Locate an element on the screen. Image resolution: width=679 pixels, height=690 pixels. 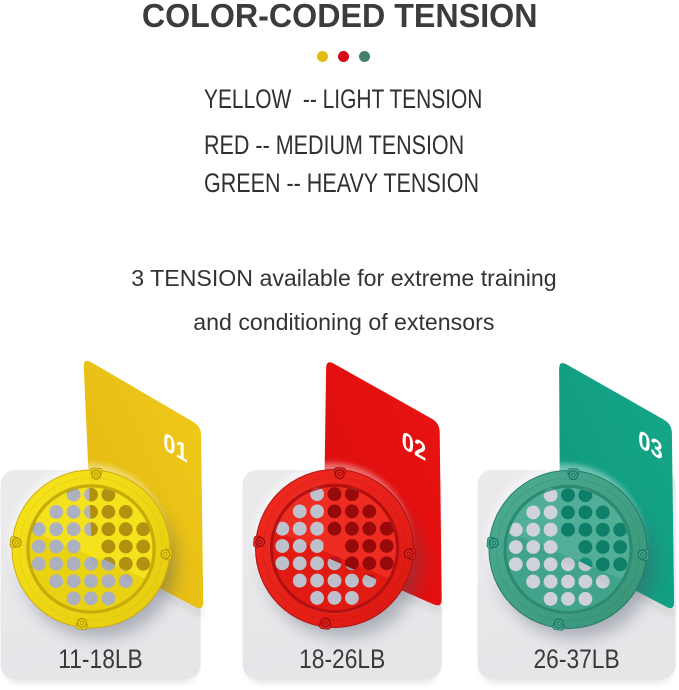
svg-text: 11-18LB is located at coordinates (100, 659).